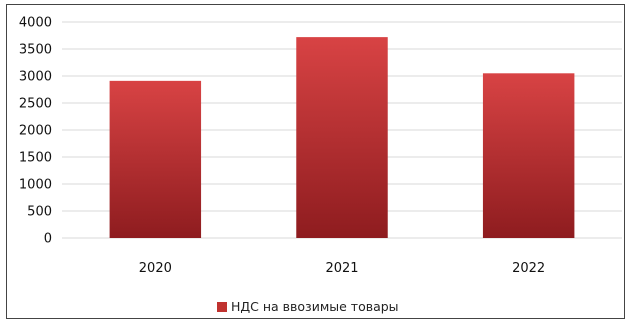 The image size is (631, 323). I want to click on x-tick-label: 2021, so click(341, 268).